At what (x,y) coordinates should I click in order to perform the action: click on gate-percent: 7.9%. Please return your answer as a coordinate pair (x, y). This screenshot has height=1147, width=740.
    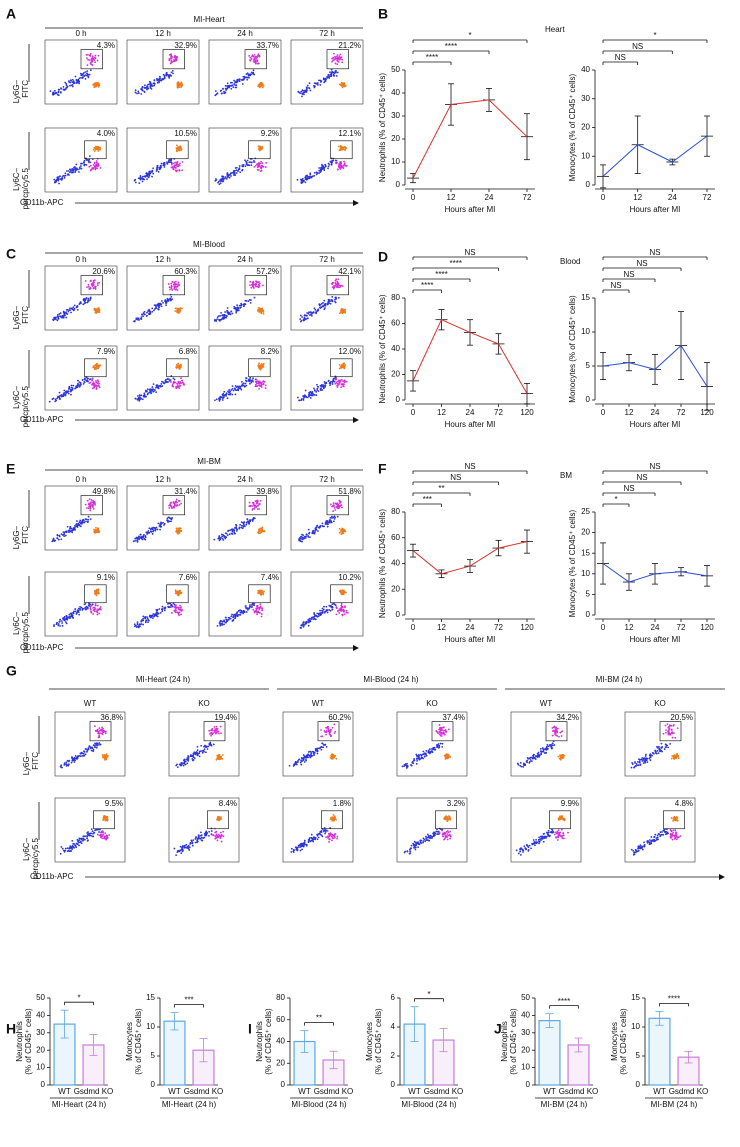
    Looking at the image, I should click on (106, 351).